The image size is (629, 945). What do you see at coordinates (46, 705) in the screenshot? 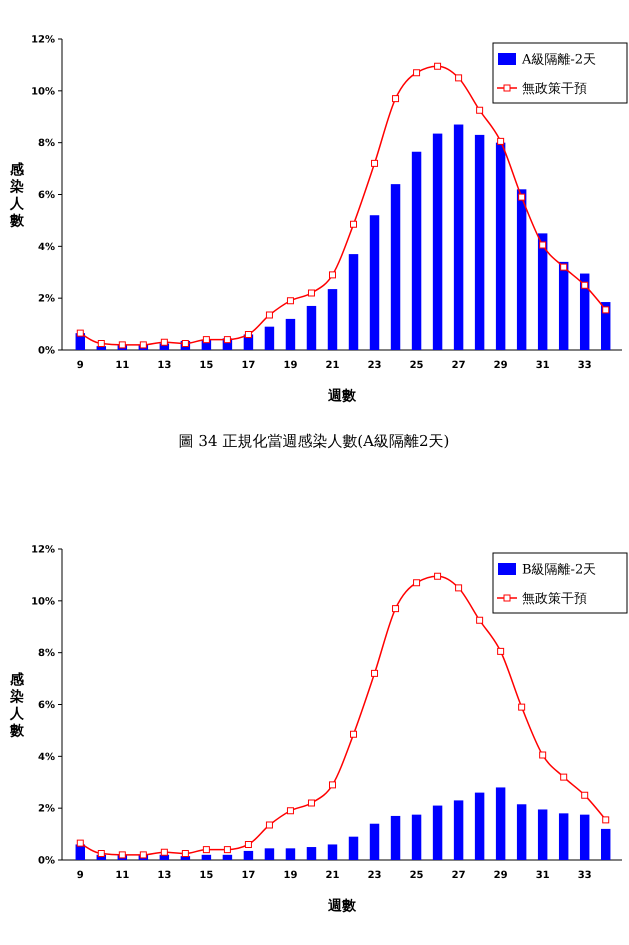
I see `y-tick-label: 6%` at bounding box center [46, 705].